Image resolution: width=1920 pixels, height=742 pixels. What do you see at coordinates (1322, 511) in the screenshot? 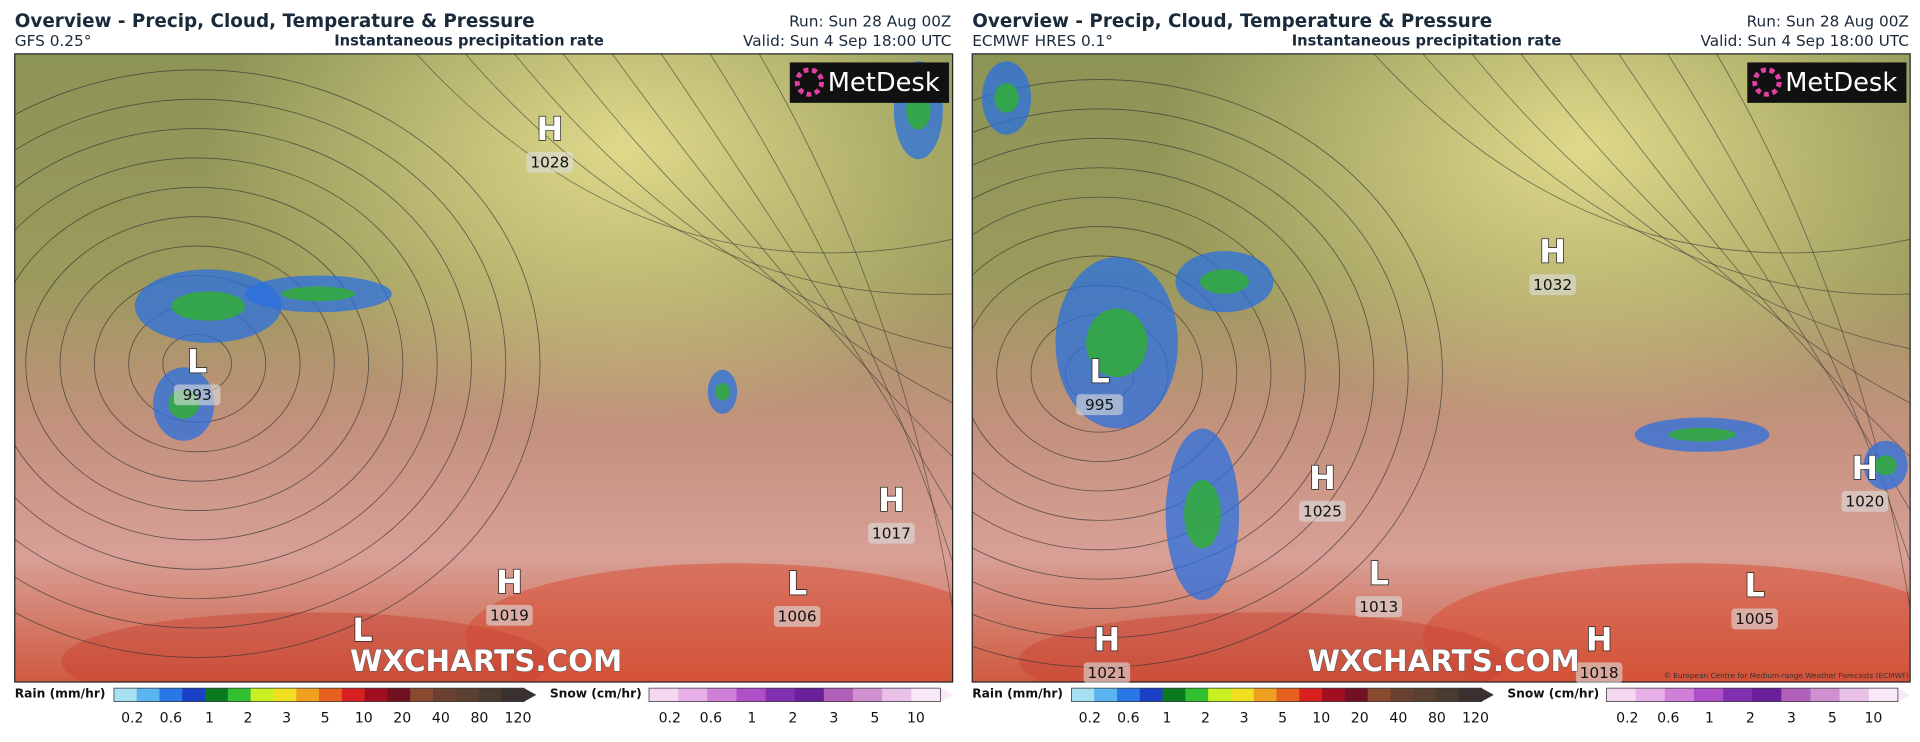
I see `pressure-value: 1025` at bounding box center [1322, 511].